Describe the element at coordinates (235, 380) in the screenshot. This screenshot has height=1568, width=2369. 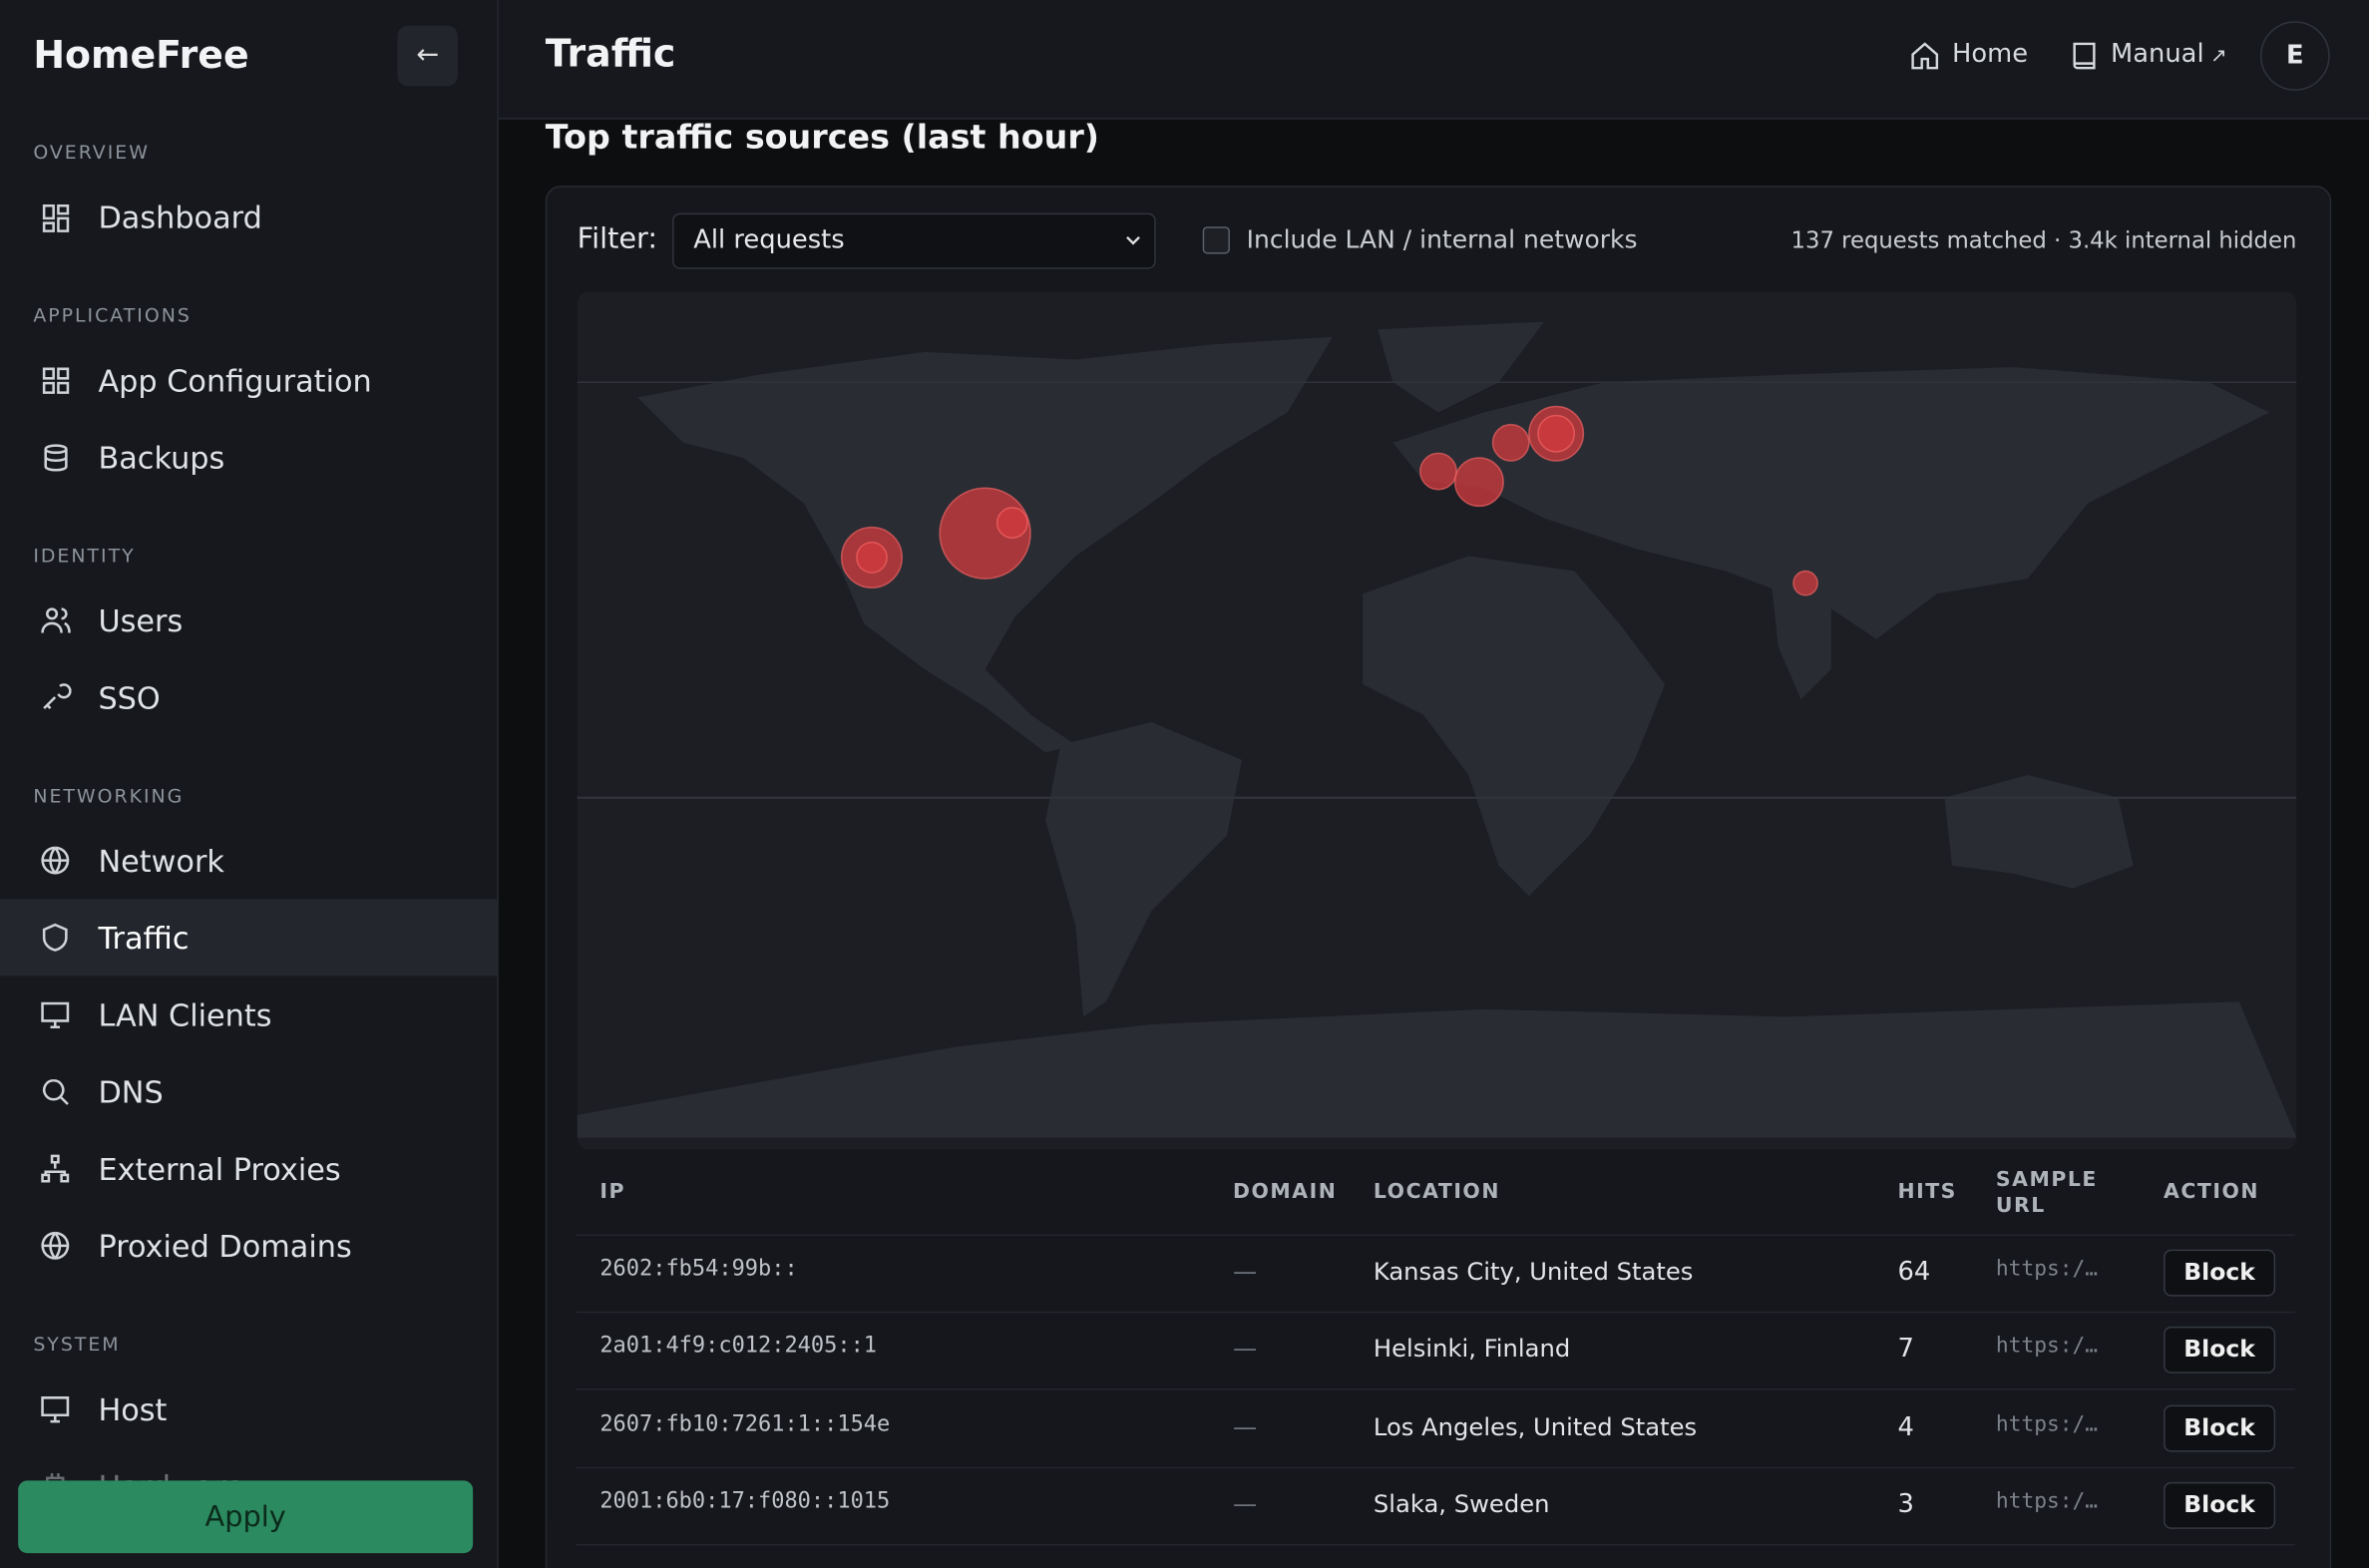
I see `nav-label: App Configuration` at that location.